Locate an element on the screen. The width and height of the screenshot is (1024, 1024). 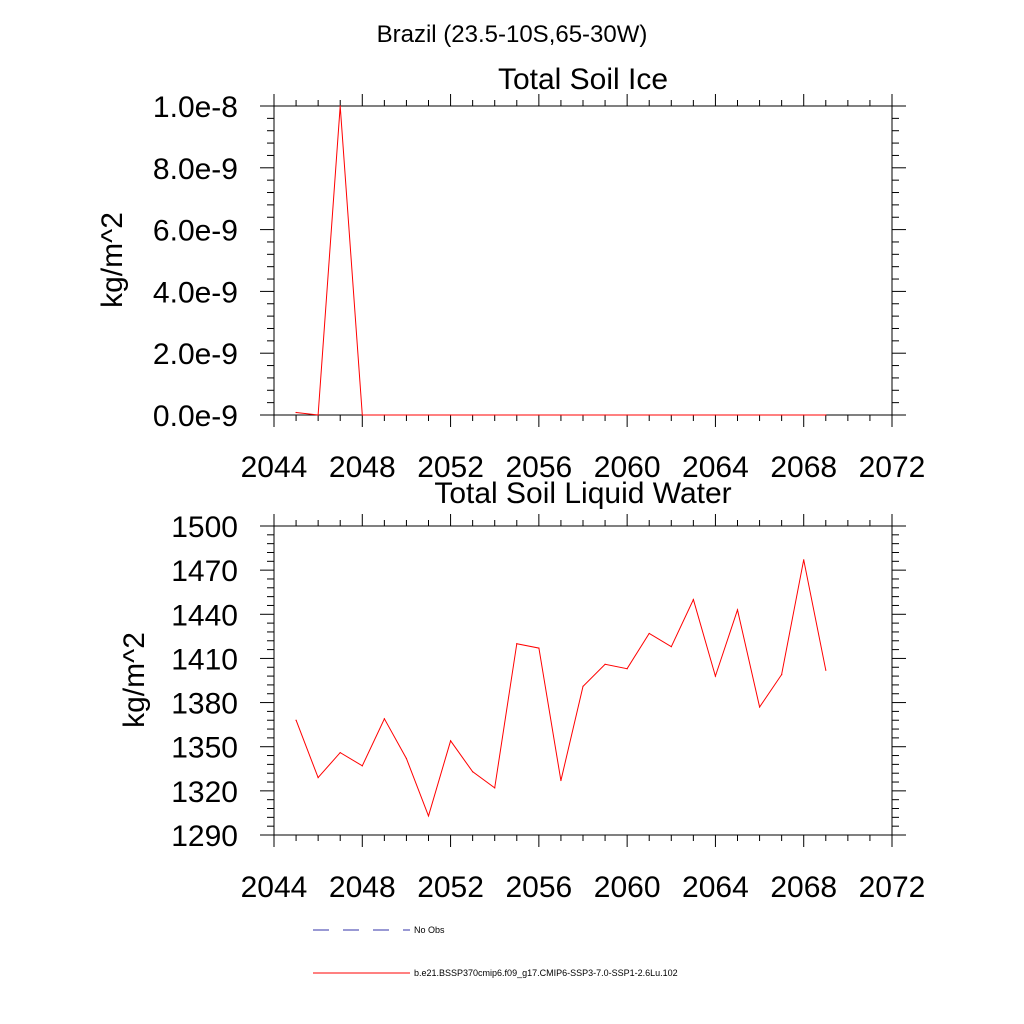
y-tick-label: 1440 is located at coordinates (204, 615).